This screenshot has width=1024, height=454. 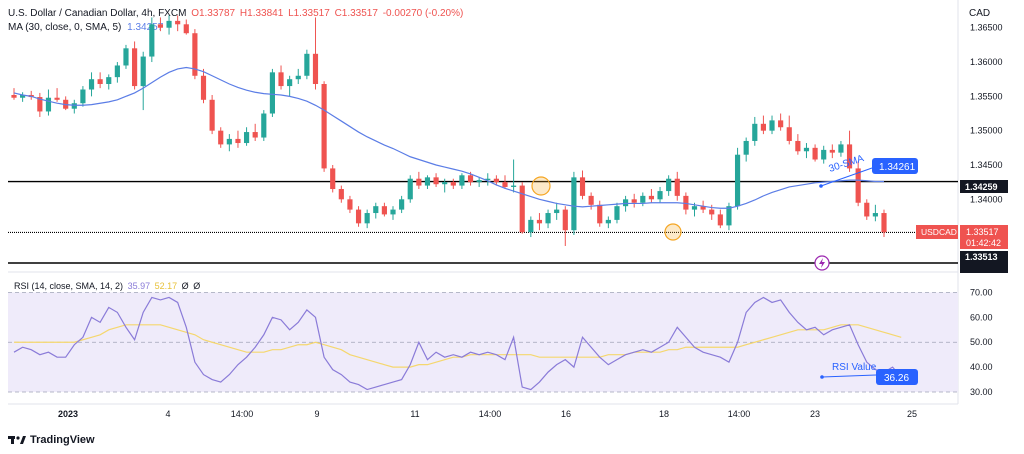 What do you see at coordinates (309, 13) in the screenshot?
I see `ohlc-low: L1.33517` at bounding box center [309, 13].